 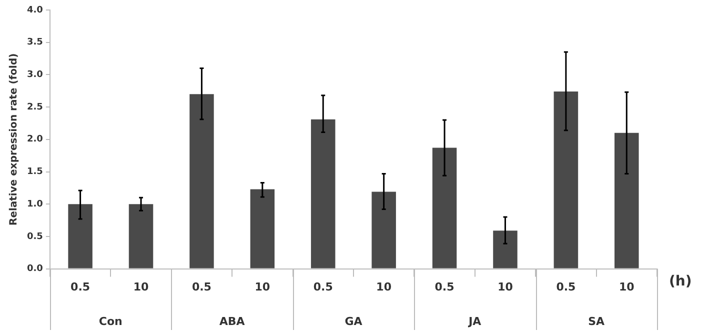 I want to click on y-tick-label: 0.0, so click(x=34, y=269).